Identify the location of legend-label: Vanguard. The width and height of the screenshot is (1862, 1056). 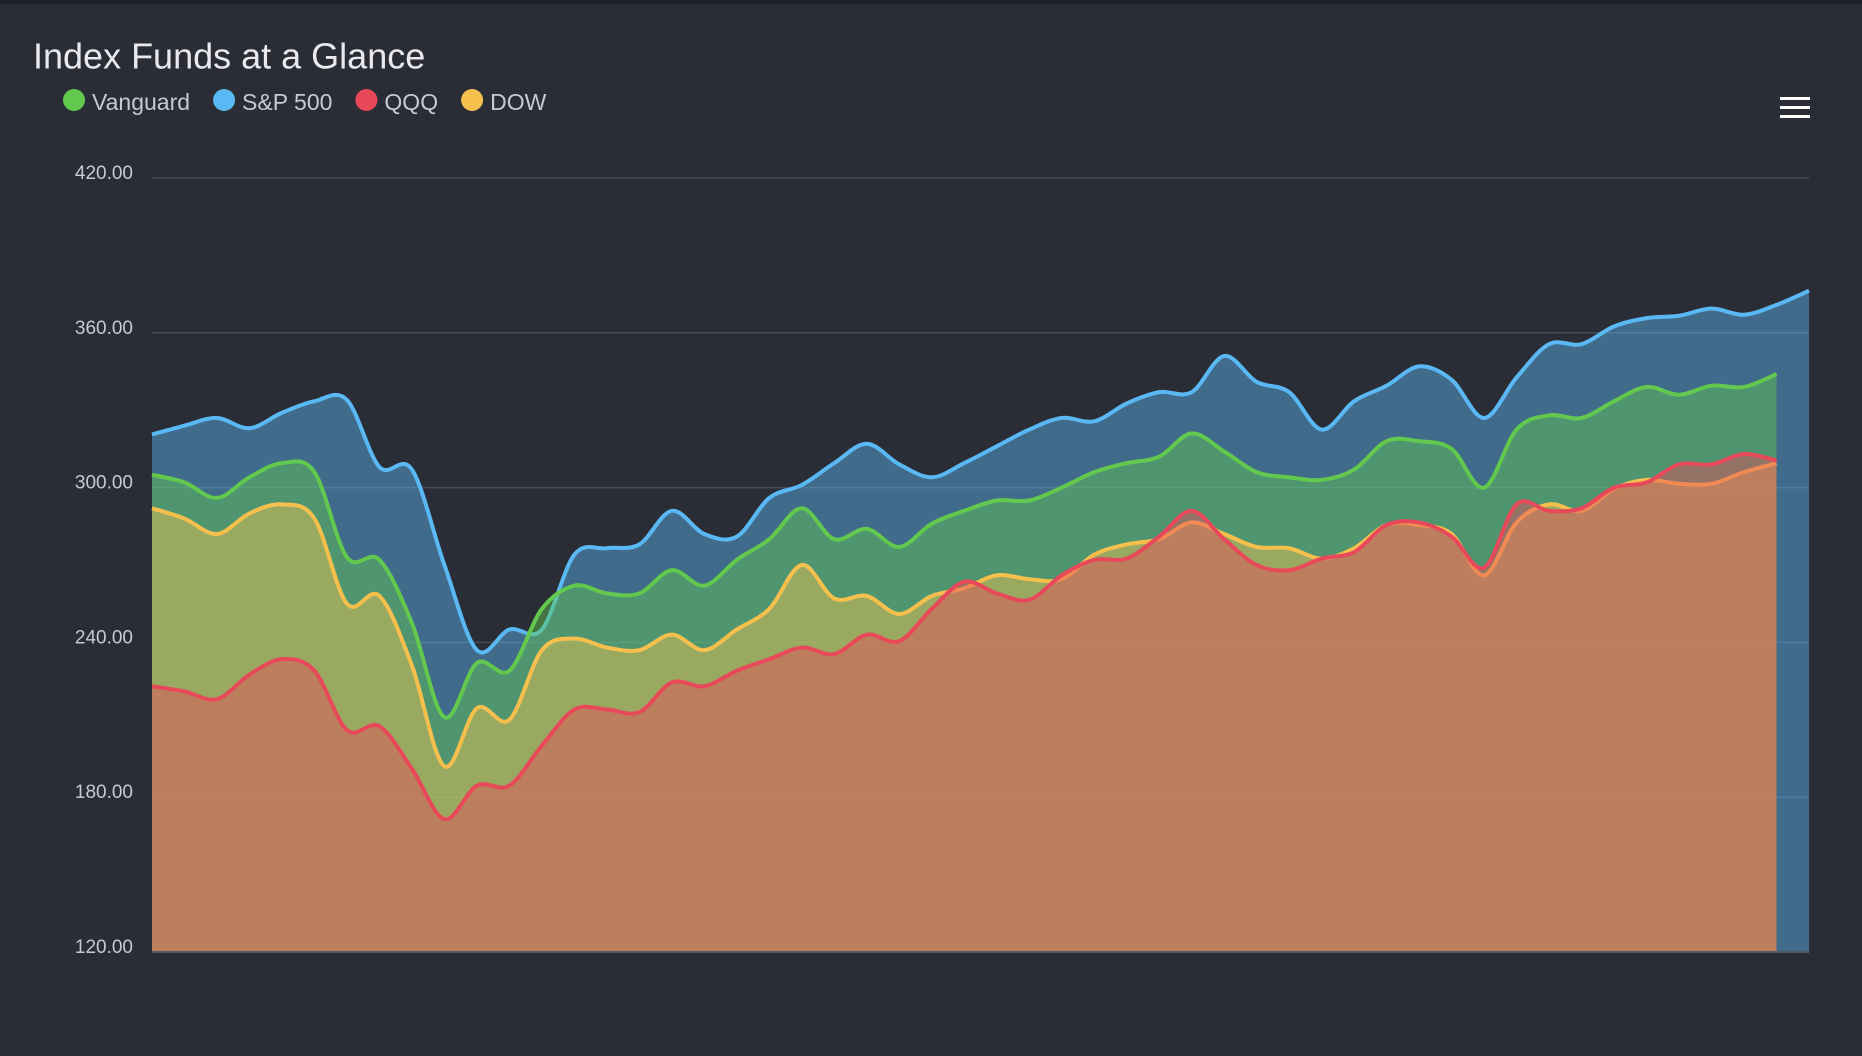
(141, 102).